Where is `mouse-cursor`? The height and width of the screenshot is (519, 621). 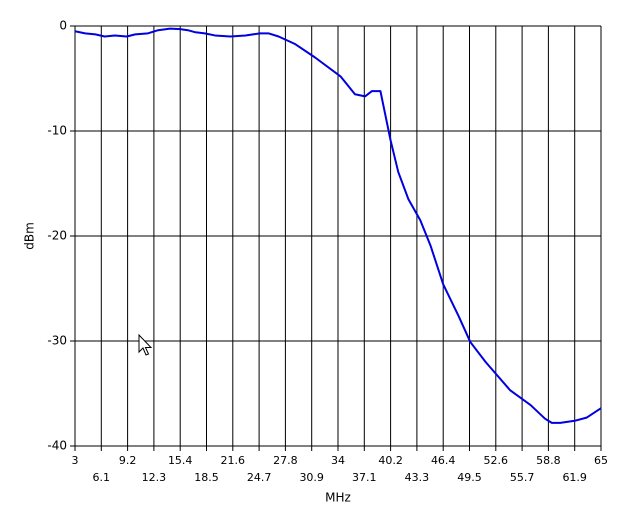 mouse-cursor is located at coordinates (145, 344).